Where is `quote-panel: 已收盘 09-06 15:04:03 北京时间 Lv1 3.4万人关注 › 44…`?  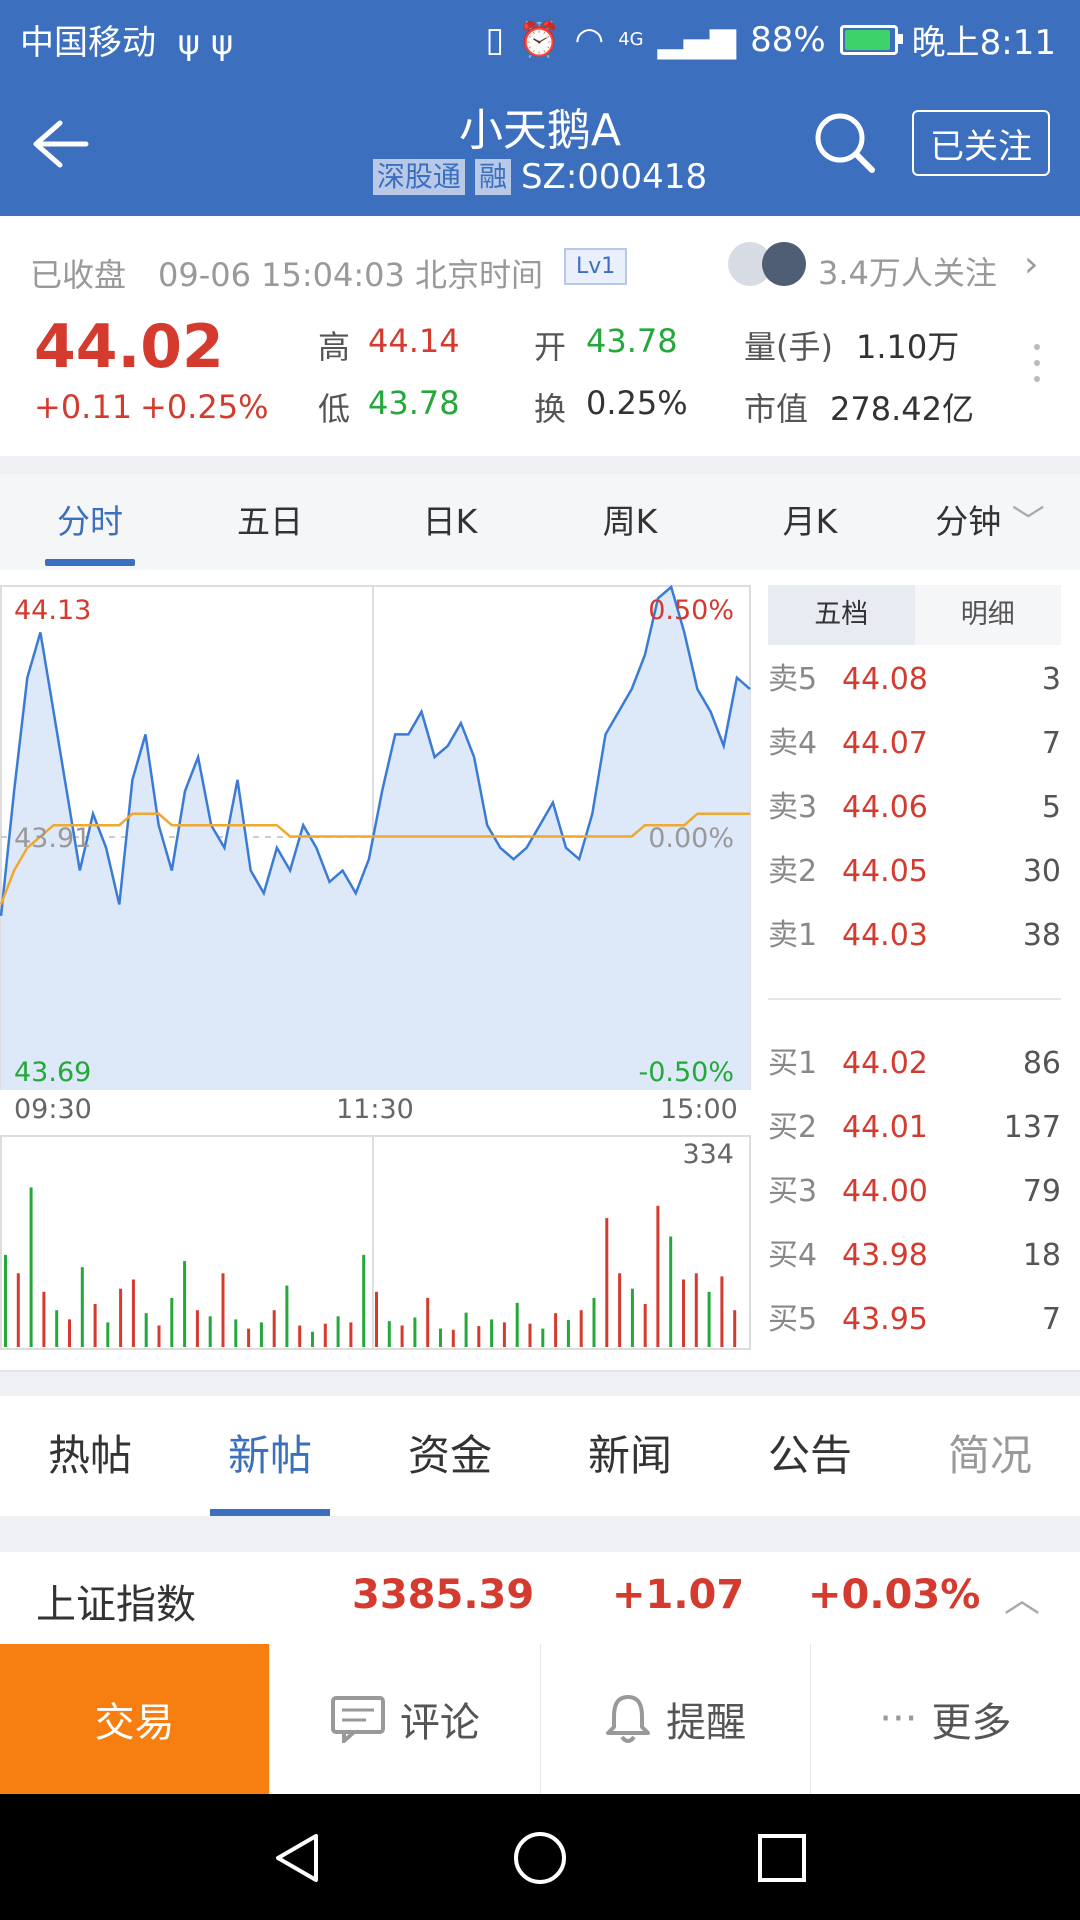 quote-panel: 已收盘 09-06 15:04:03 北京时间 Lv1 3.4万人关注 › 44… is located at coordinates (540, 336).